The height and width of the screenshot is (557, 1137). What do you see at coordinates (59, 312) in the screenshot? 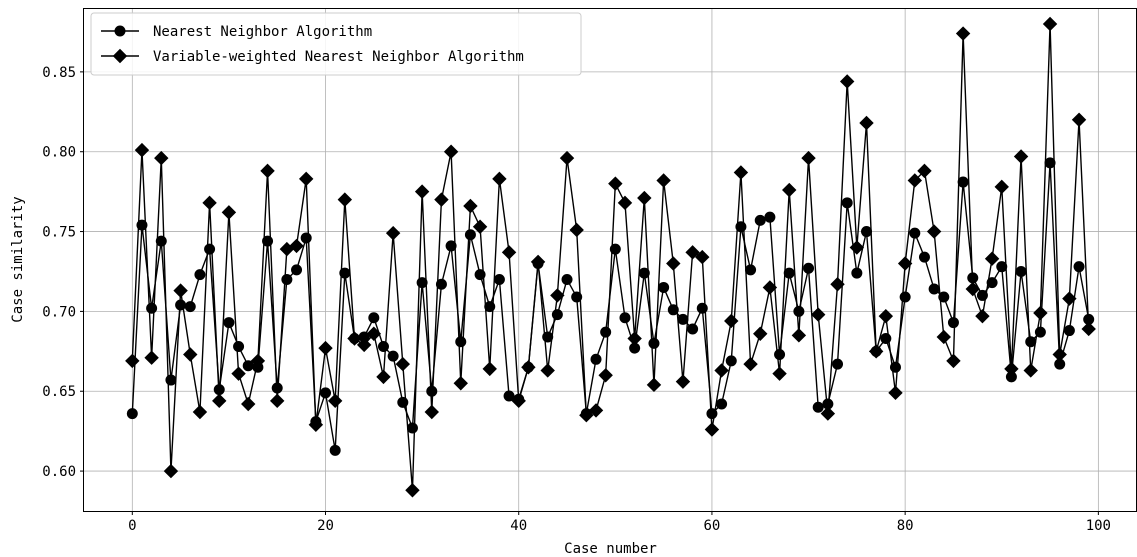
I see `y-tick-label: 0.70` at bounding box center [59, 312].